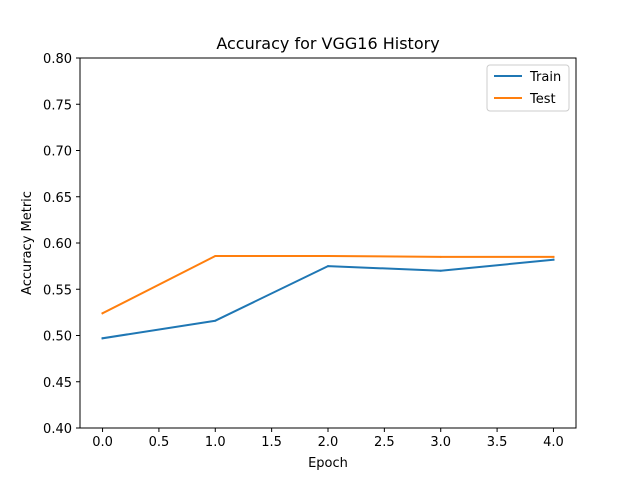 Image resolution: width=640 pixels, height=480 pixels. Describe the element at coordinates (57, 244) in the screenshot. I see `y-tick-label: 0.60` at that location.